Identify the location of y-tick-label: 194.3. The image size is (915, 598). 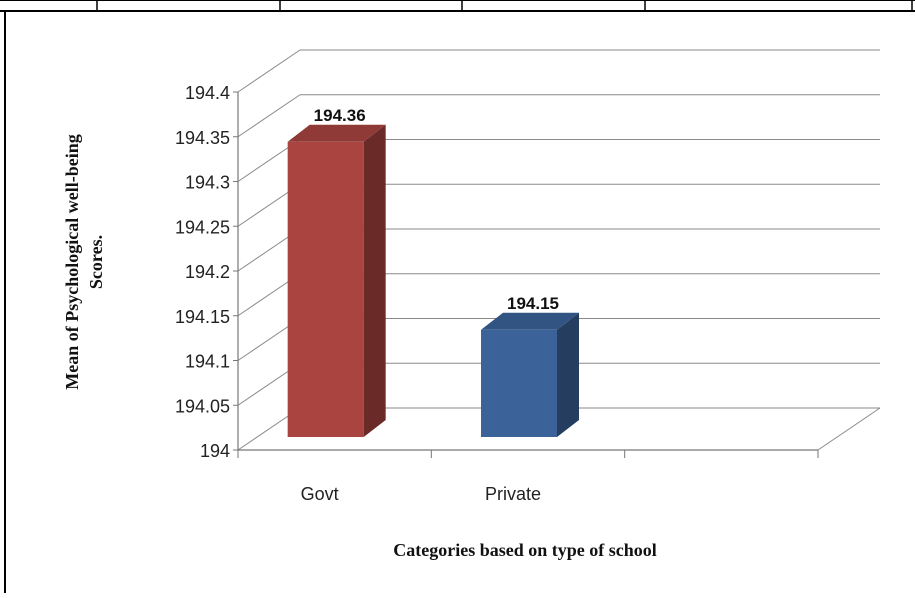
(207, 183).